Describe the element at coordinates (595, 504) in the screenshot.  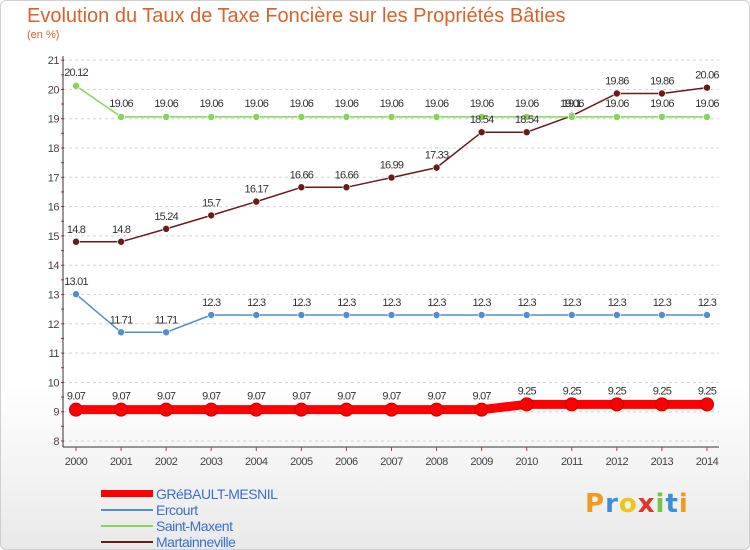
I see `logo-letter: P` at that location.